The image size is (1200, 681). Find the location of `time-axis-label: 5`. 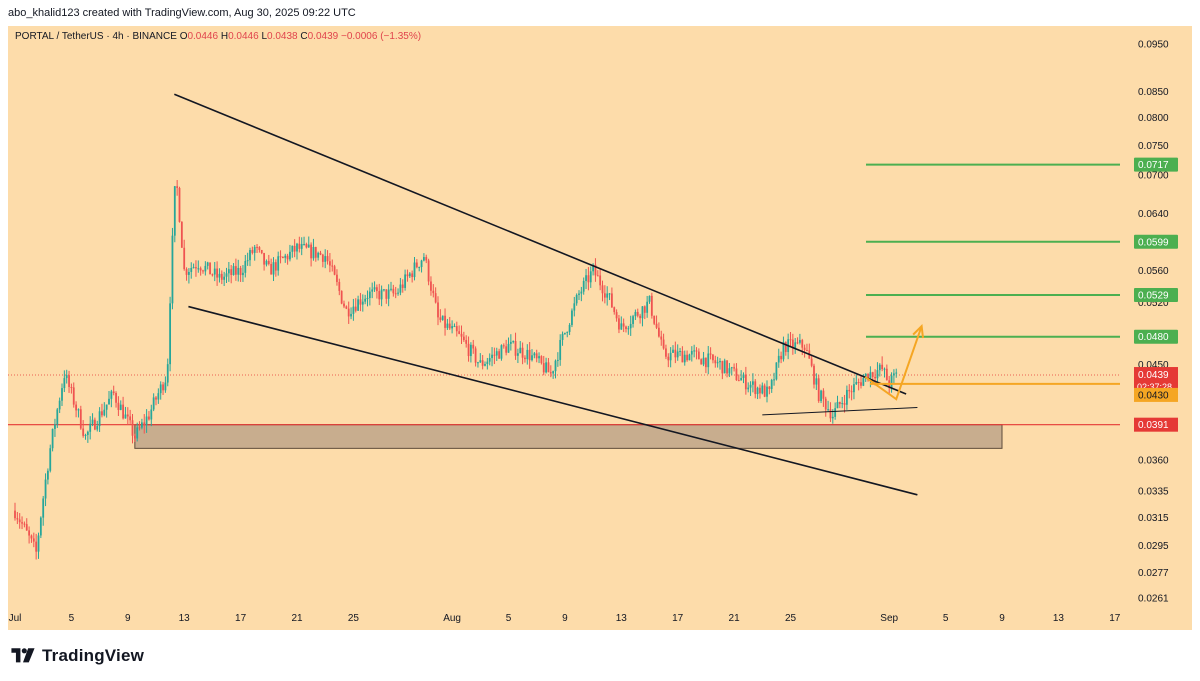

time-axis-label: 5 is located at coordinates (946, 618).